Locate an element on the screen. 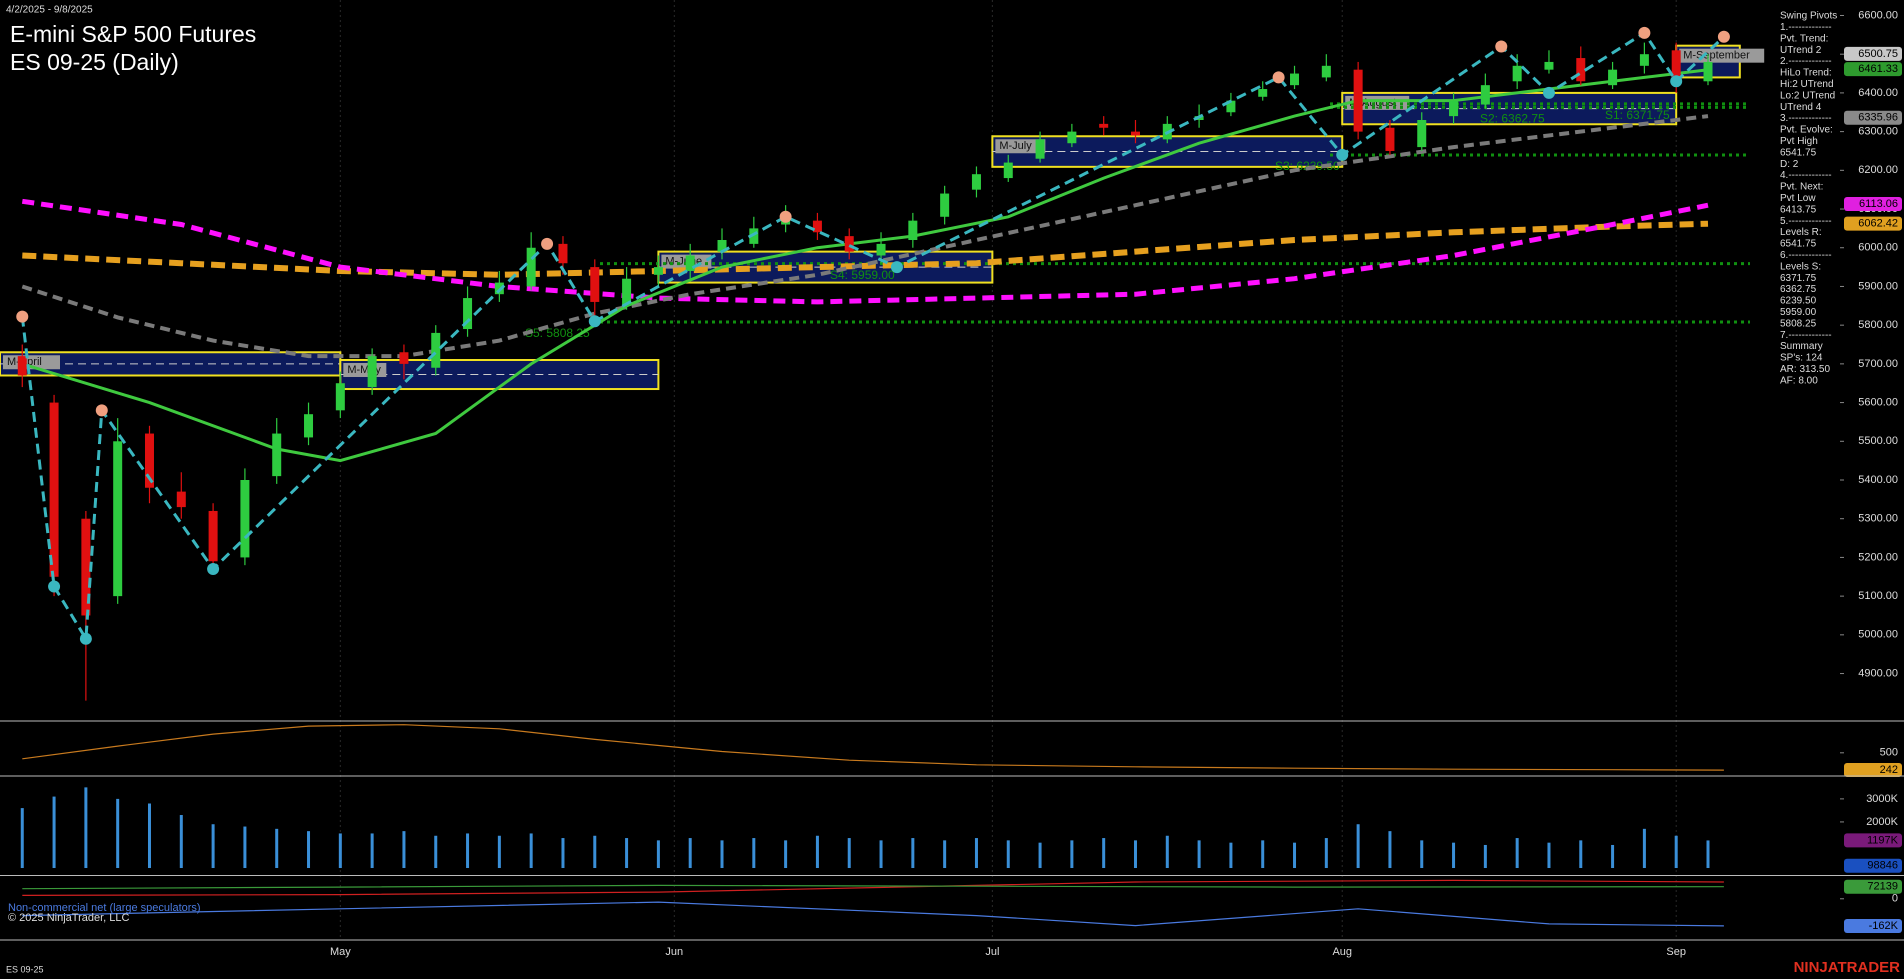 This screenshot has width=1904, height=979. sidebar-line: Pvt. Evolve: is located at coordinates (1806, 130).